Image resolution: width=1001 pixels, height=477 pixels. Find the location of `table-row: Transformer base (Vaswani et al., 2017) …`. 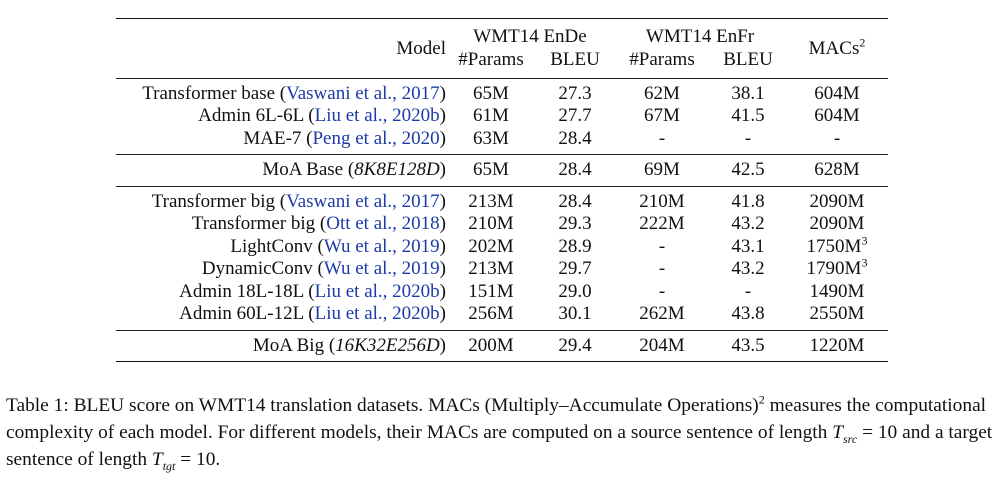

table-row: Transformer base (Vaswani et al., 2017) … is located at coordinates (501, 93).